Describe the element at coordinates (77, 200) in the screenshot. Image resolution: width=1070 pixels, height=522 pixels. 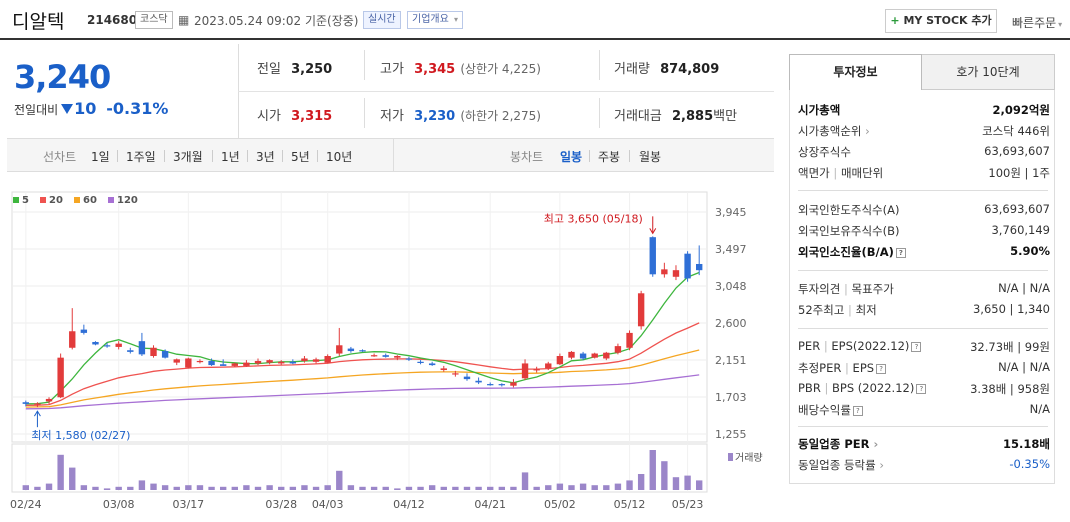
I see `legend-swatch` at that location.